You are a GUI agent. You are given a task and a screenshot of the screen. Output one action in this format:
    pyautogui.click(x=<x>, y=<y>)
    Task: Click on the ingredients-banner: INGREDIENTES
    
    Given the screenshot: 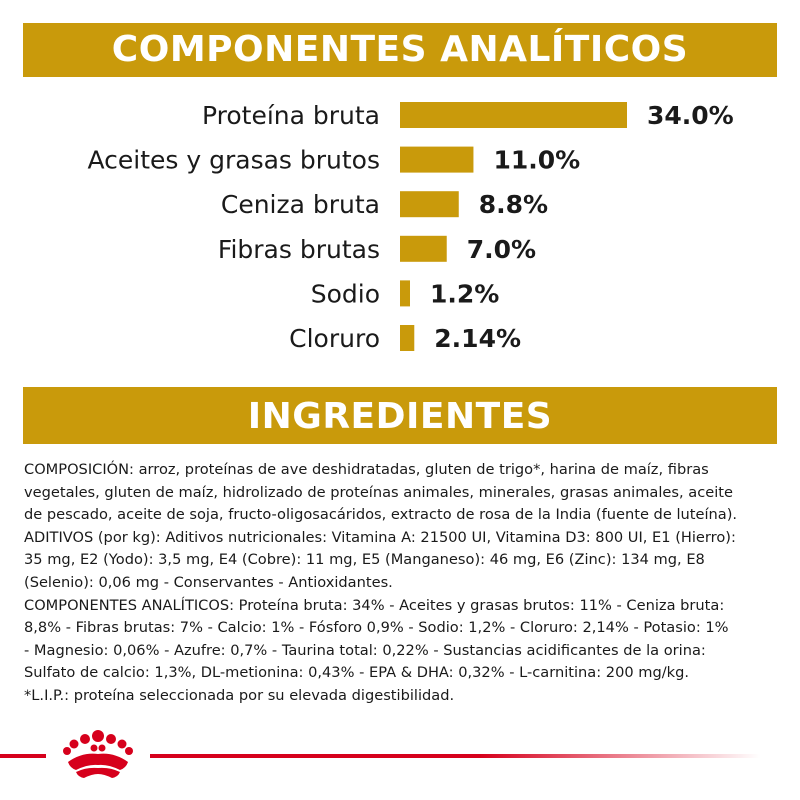 What is the action you would take?
    pyautogui.click(x=400, y=415)
    